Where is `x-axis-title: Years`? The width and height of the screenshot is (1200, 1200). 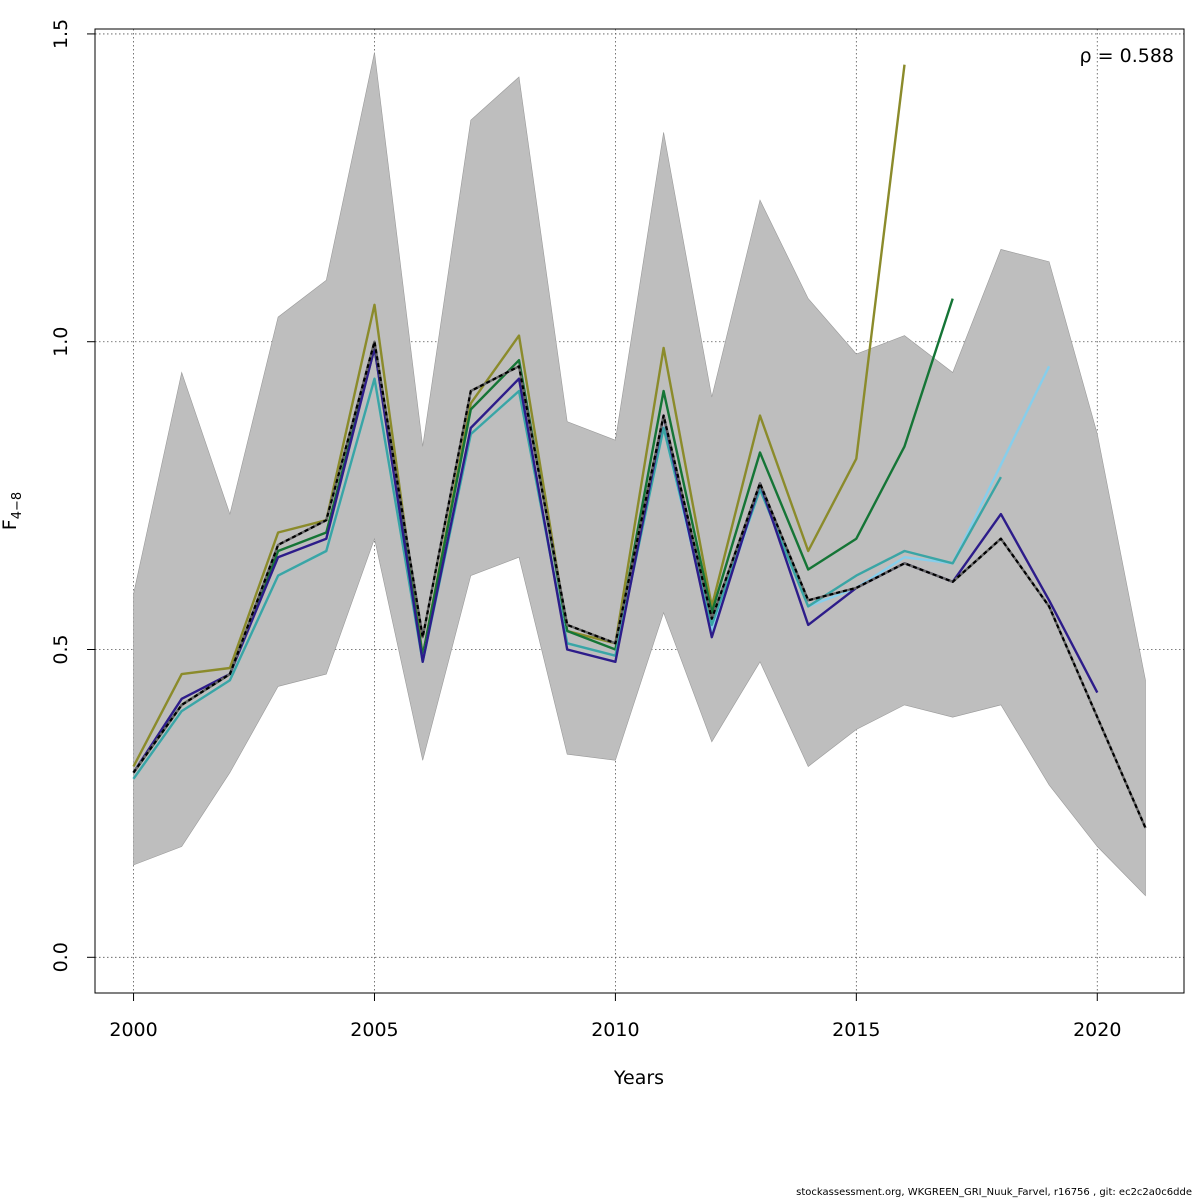
x-axis-title: Years is located at coordinates (638, 1078).